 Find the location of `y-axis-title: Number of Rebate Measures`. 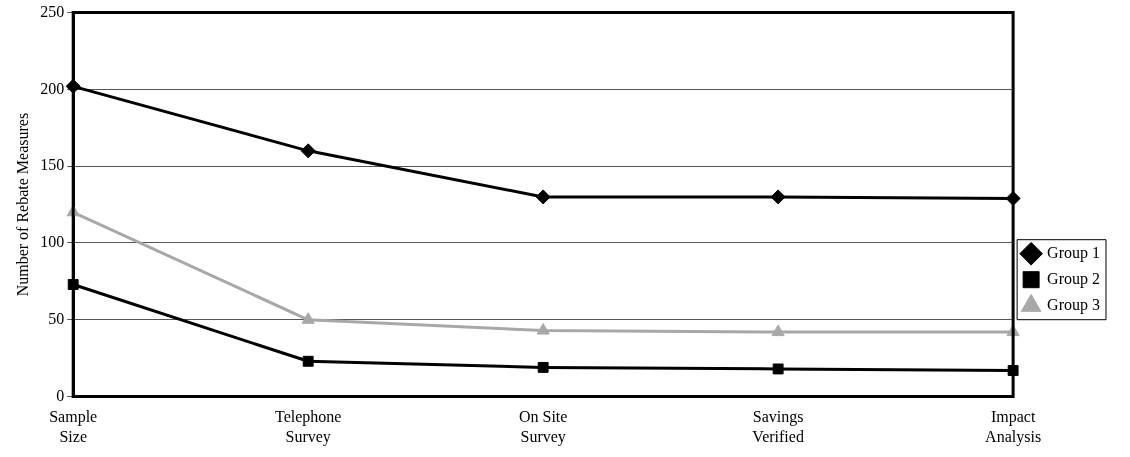

y-axis-title: Number of Rebate Measures is located at coordinates (22, 204).